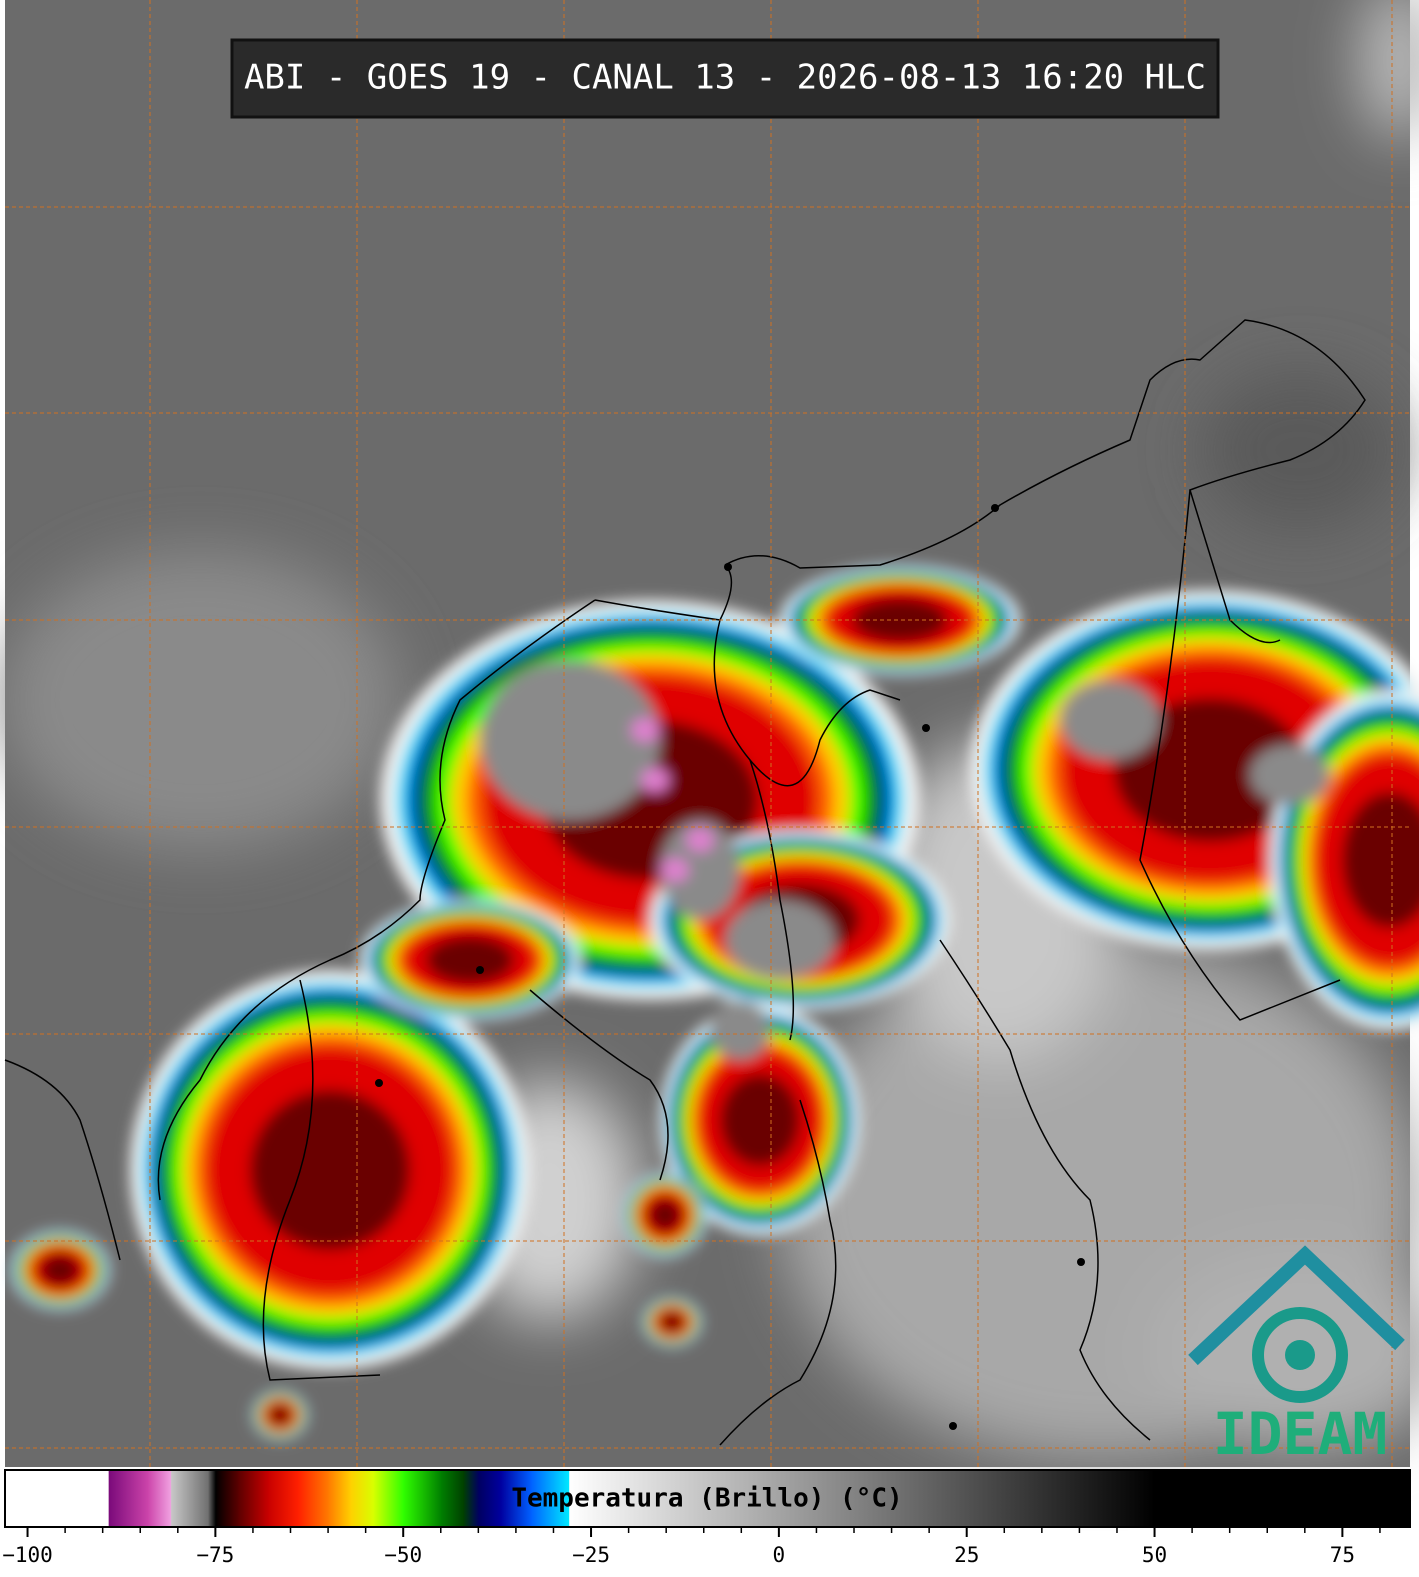  What do you see at coordinates (779, 1555) in the screenshot?
I see `colorbar-tick-label: 0` at bounding box center [779, 1555].